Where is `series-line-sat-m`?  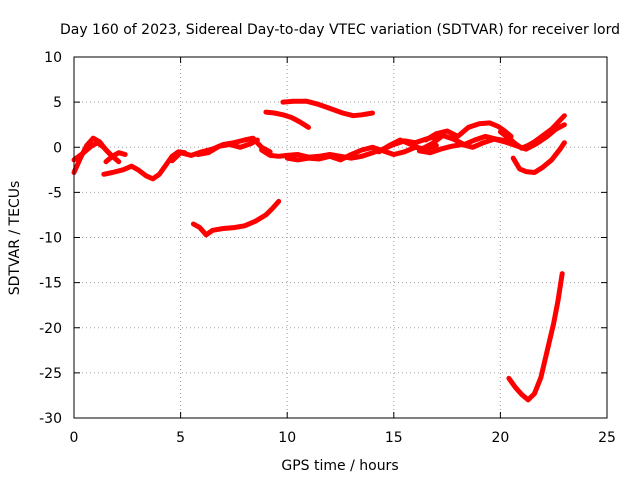
series-line-sat-m is located at coordinates (468, 131).